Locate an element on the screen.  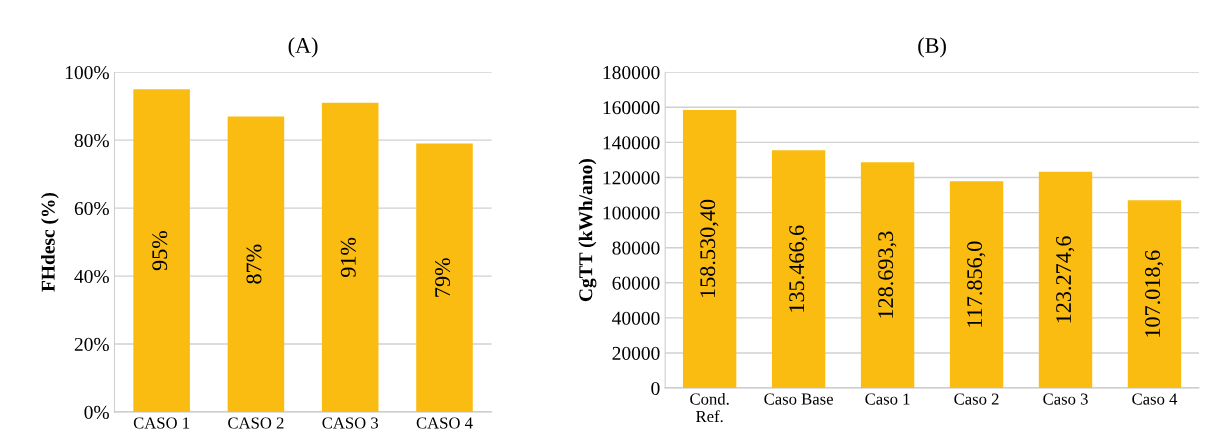
data-label: 135.466,6 is located at coordinates (798, 268).